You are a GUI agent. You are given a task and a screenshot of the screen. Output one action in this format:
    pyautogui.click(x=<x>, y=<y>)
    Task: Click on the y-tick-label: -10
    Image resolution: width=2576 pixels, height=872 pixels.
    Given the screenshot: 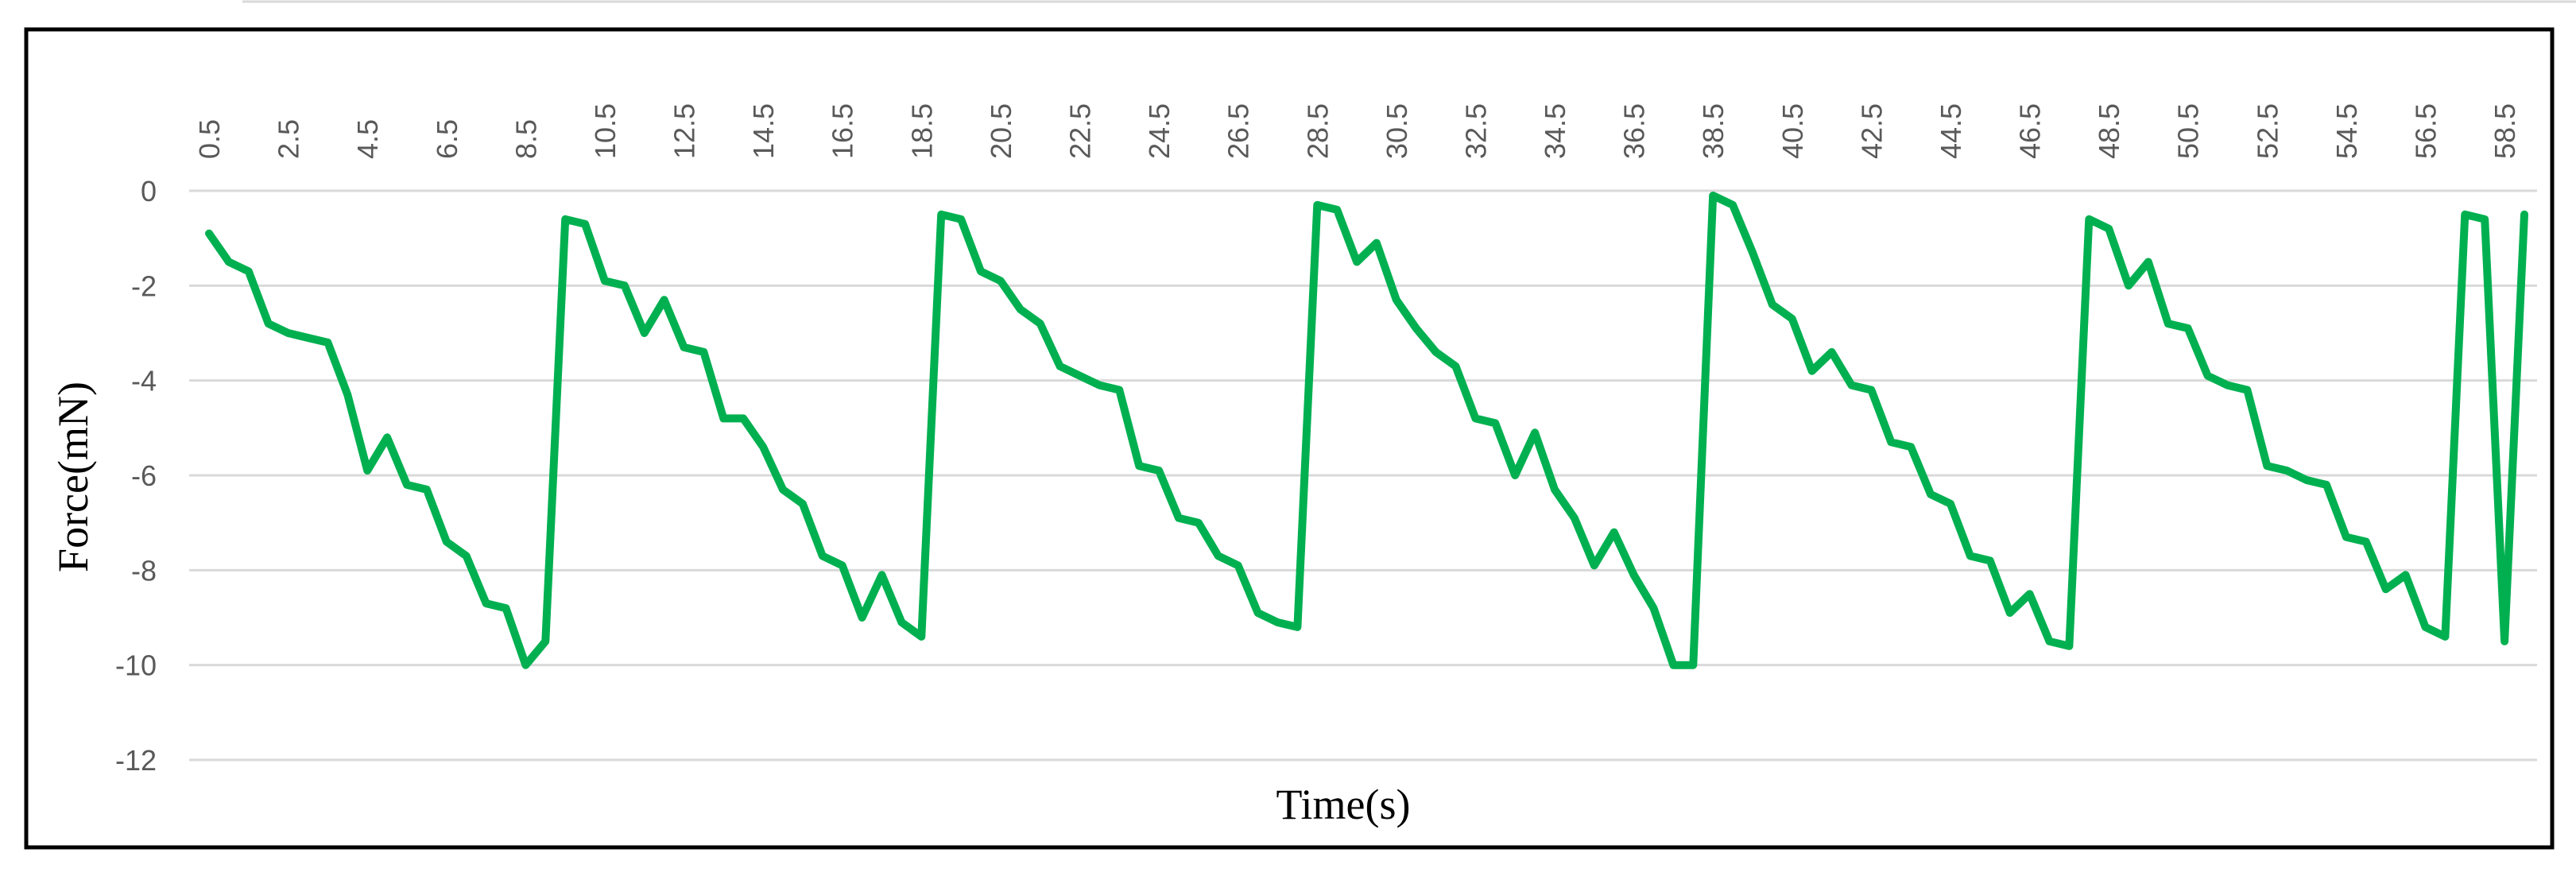 What is the action you would take?
    pyautogui.click(x=136, y=665)
    